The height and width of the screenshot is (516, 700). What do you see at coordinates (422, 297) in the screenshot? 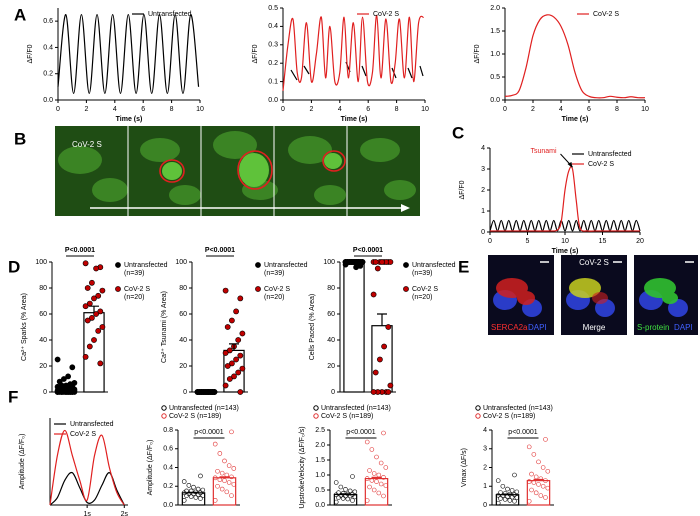
I see `legend-label: (n=20)` at bounding box center [422, 297].